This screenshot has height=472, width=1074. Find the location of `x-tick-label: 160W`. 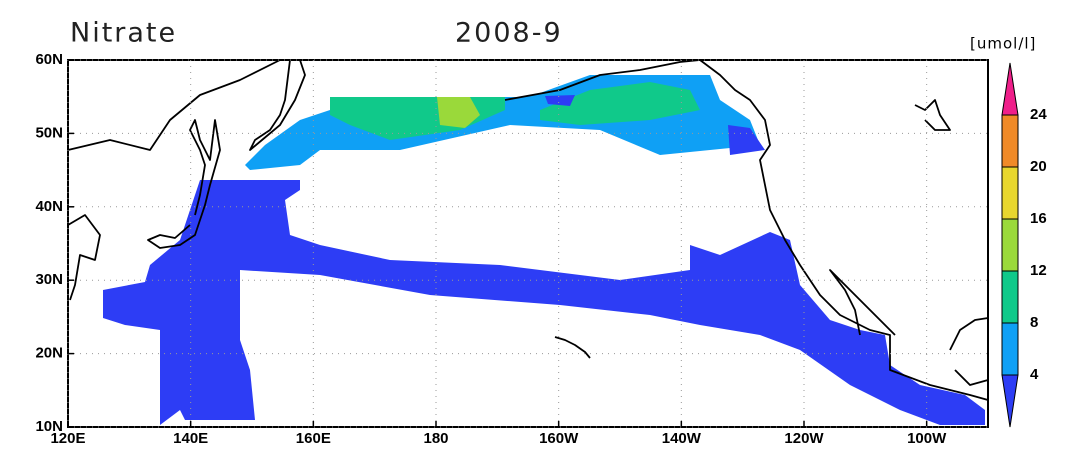

x-tick-label: 160W is located at coordinates (559, 438).